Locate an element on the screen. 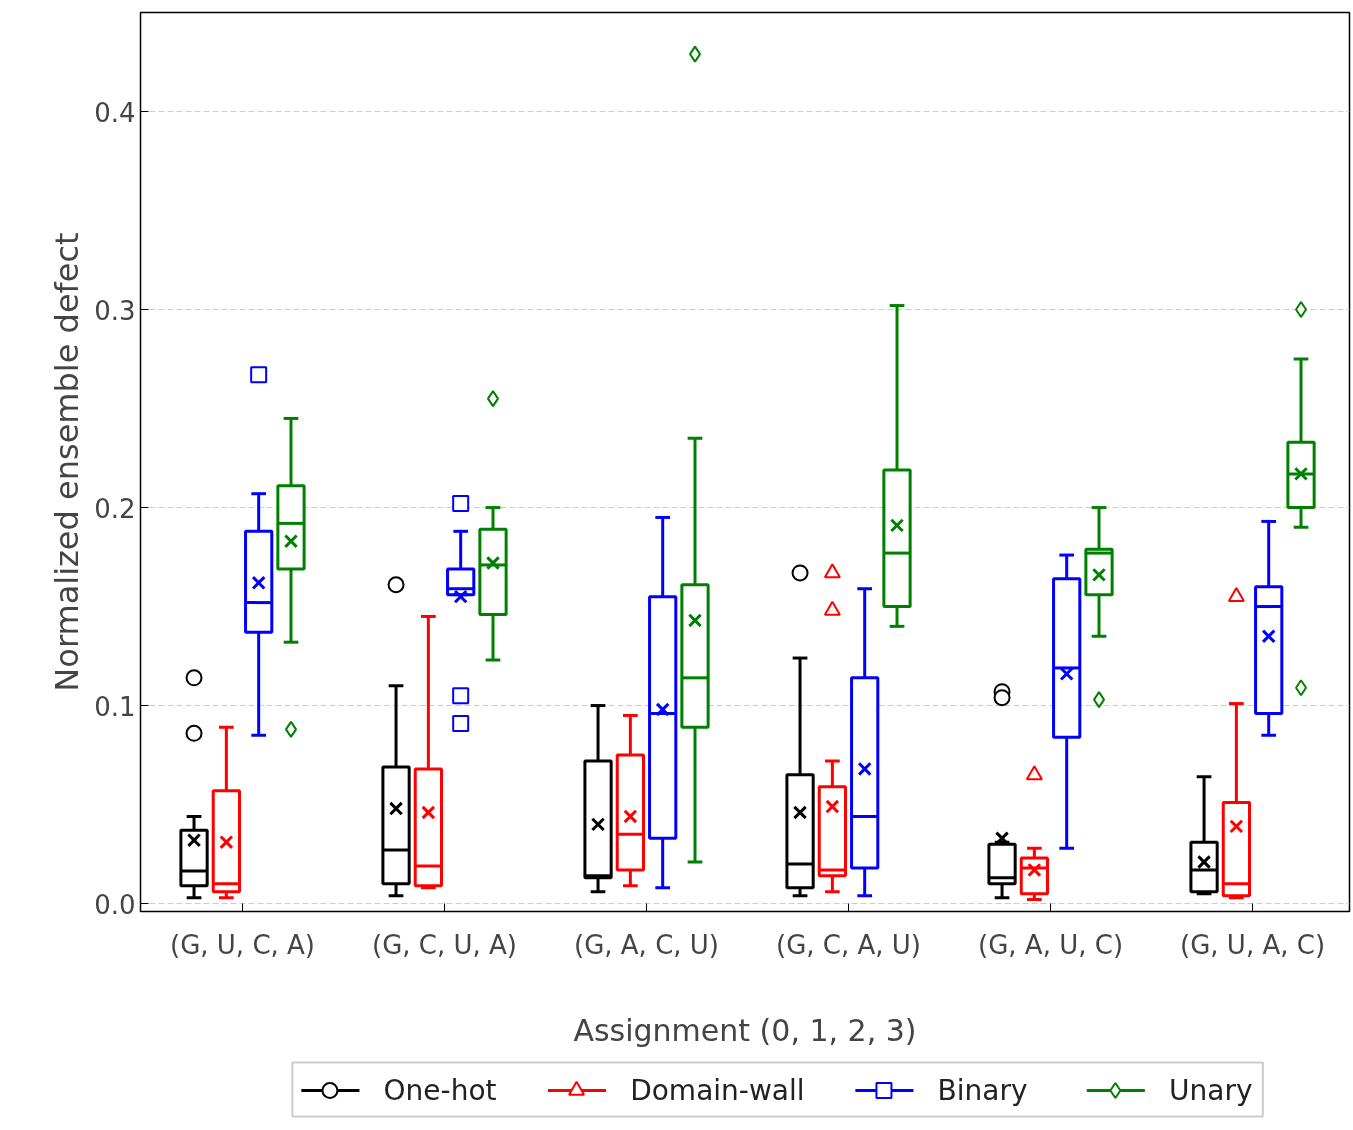 The height and width of the screenshot is (1130, 1353). x-tick-label: (G, A, U, C) is located at coordinates (1051, 944).